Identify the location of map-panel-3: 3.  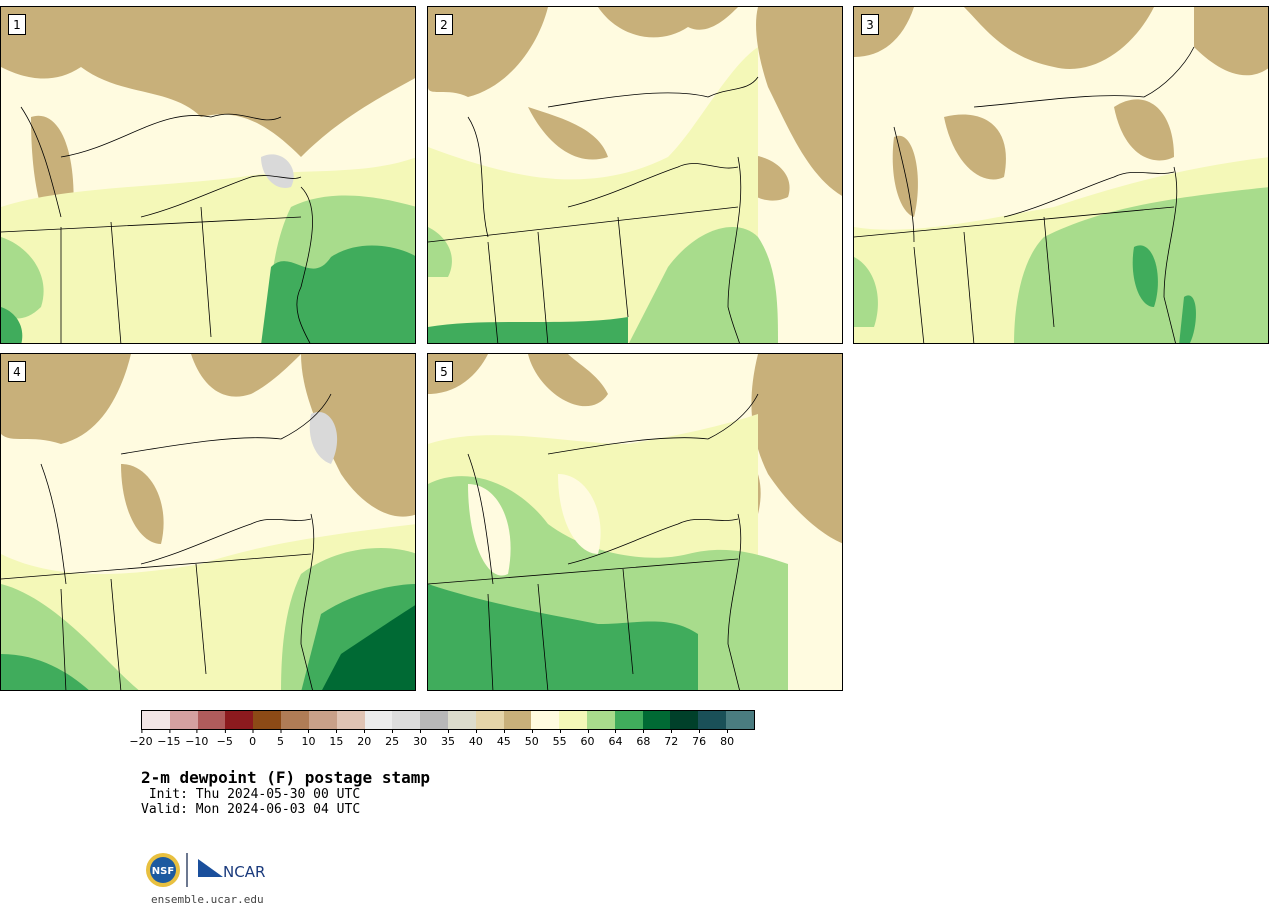
(1061, 175).